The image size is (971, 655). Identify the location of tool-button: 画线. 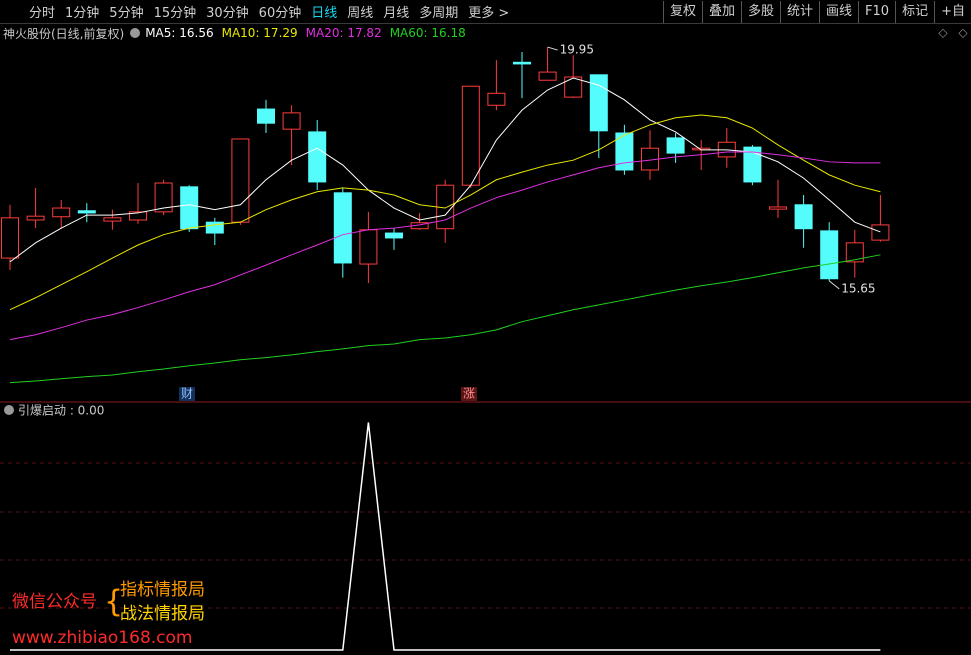
(838, 11).